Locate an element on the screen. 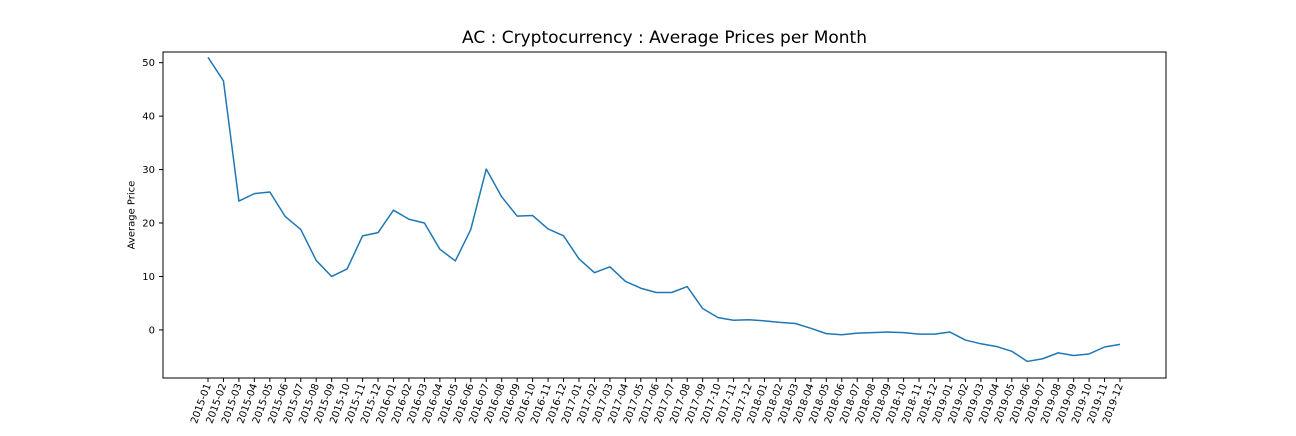 The width and height of the screenshot is (1296, 436). y-tick-label: 0 is located at coordinates (152, 330).